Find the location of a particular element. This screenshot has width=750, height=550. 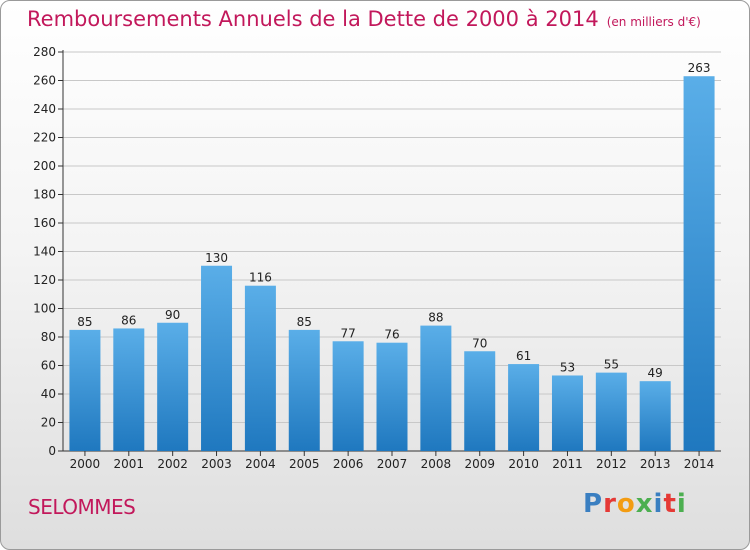

bar-value-label: 90 is located at coordinates (172, 315).